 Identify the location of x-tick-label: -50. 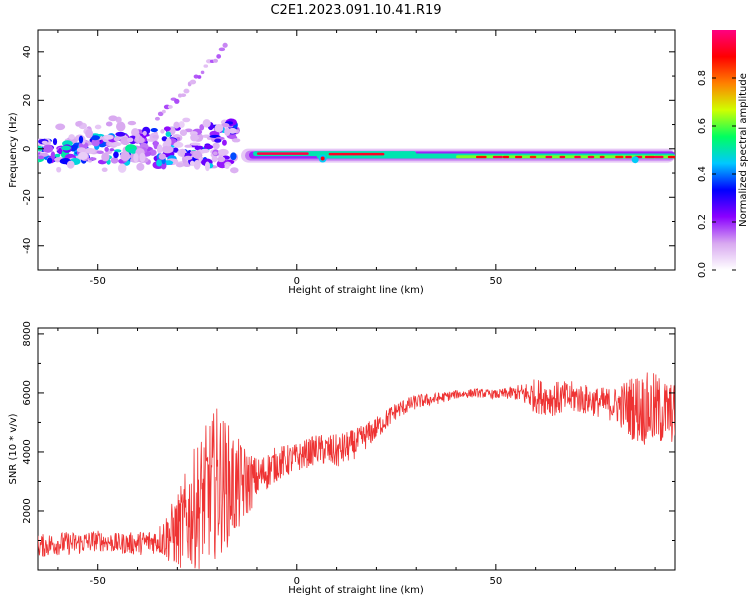
(98, 281).